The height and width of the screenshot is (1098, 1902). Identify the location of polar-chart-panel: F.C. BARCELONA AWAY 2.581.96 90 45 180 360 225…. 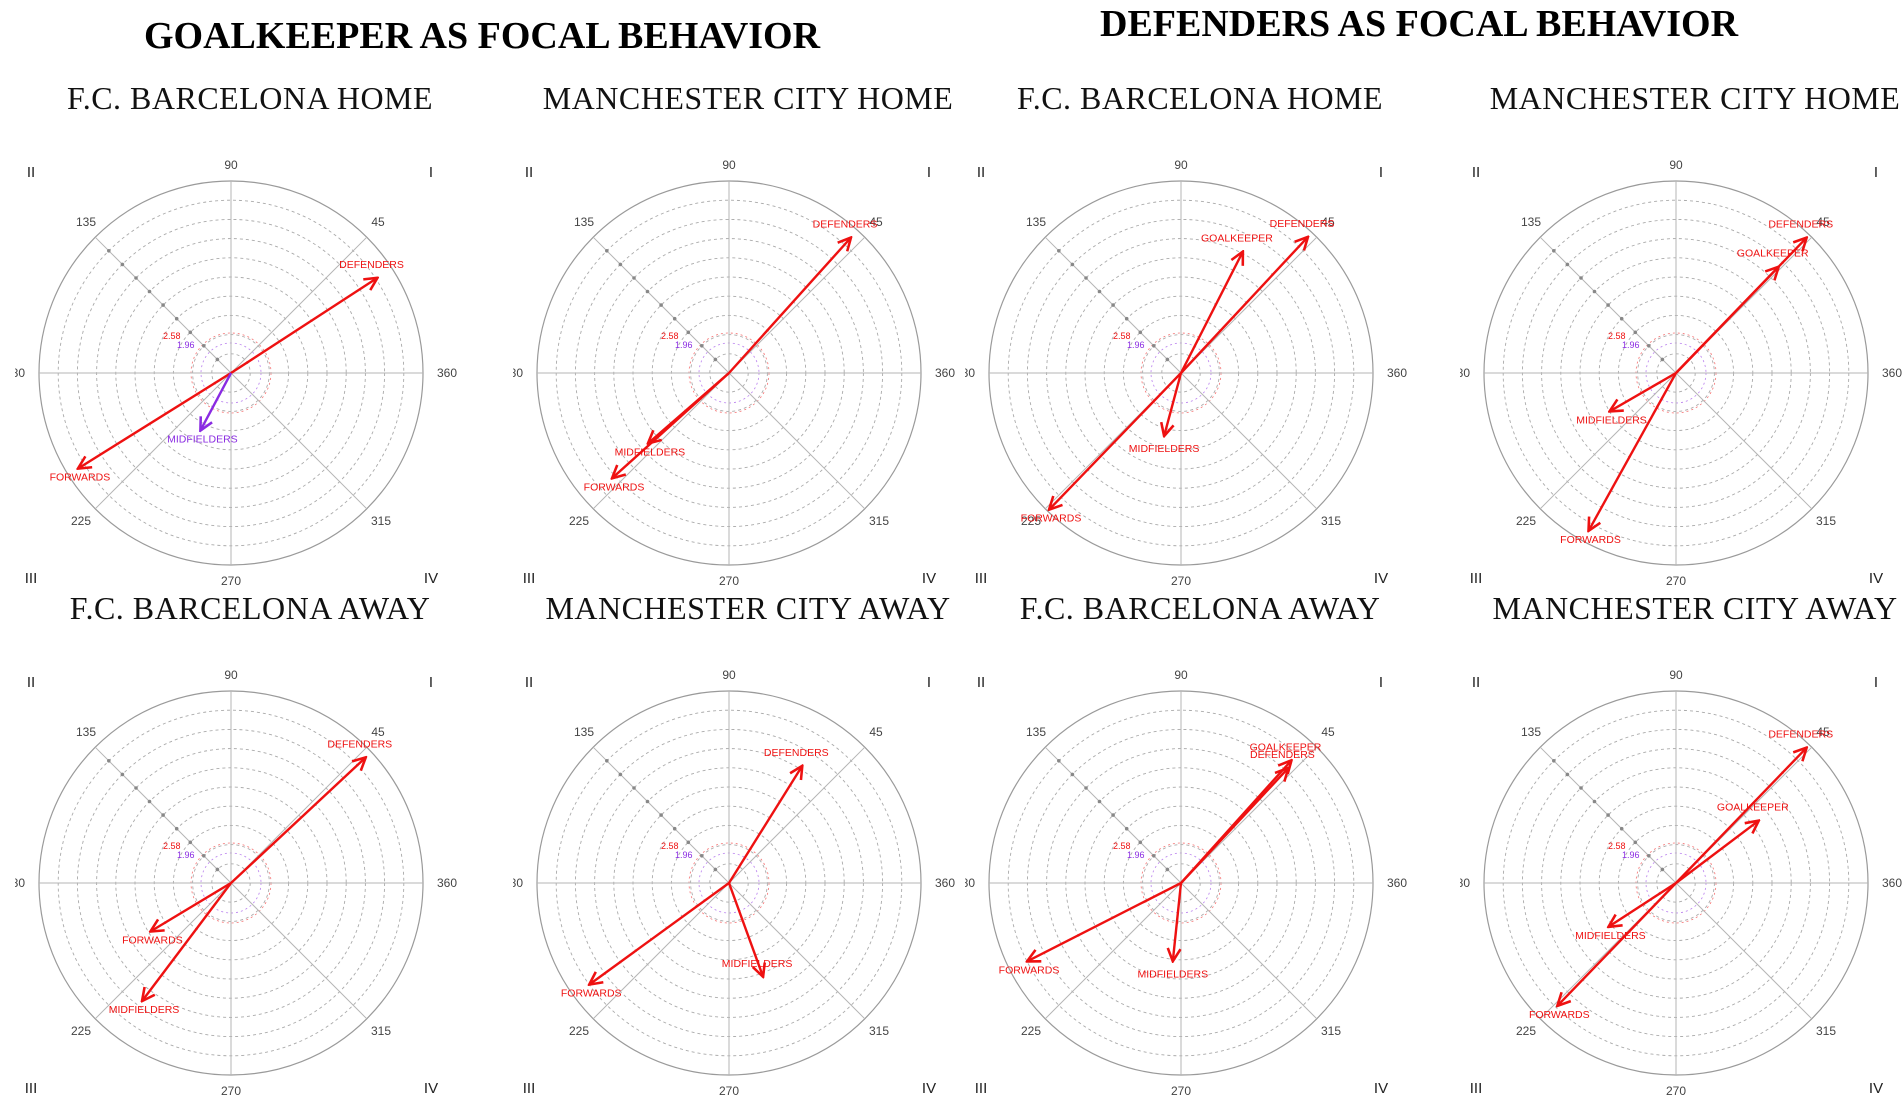
(1200, 838).